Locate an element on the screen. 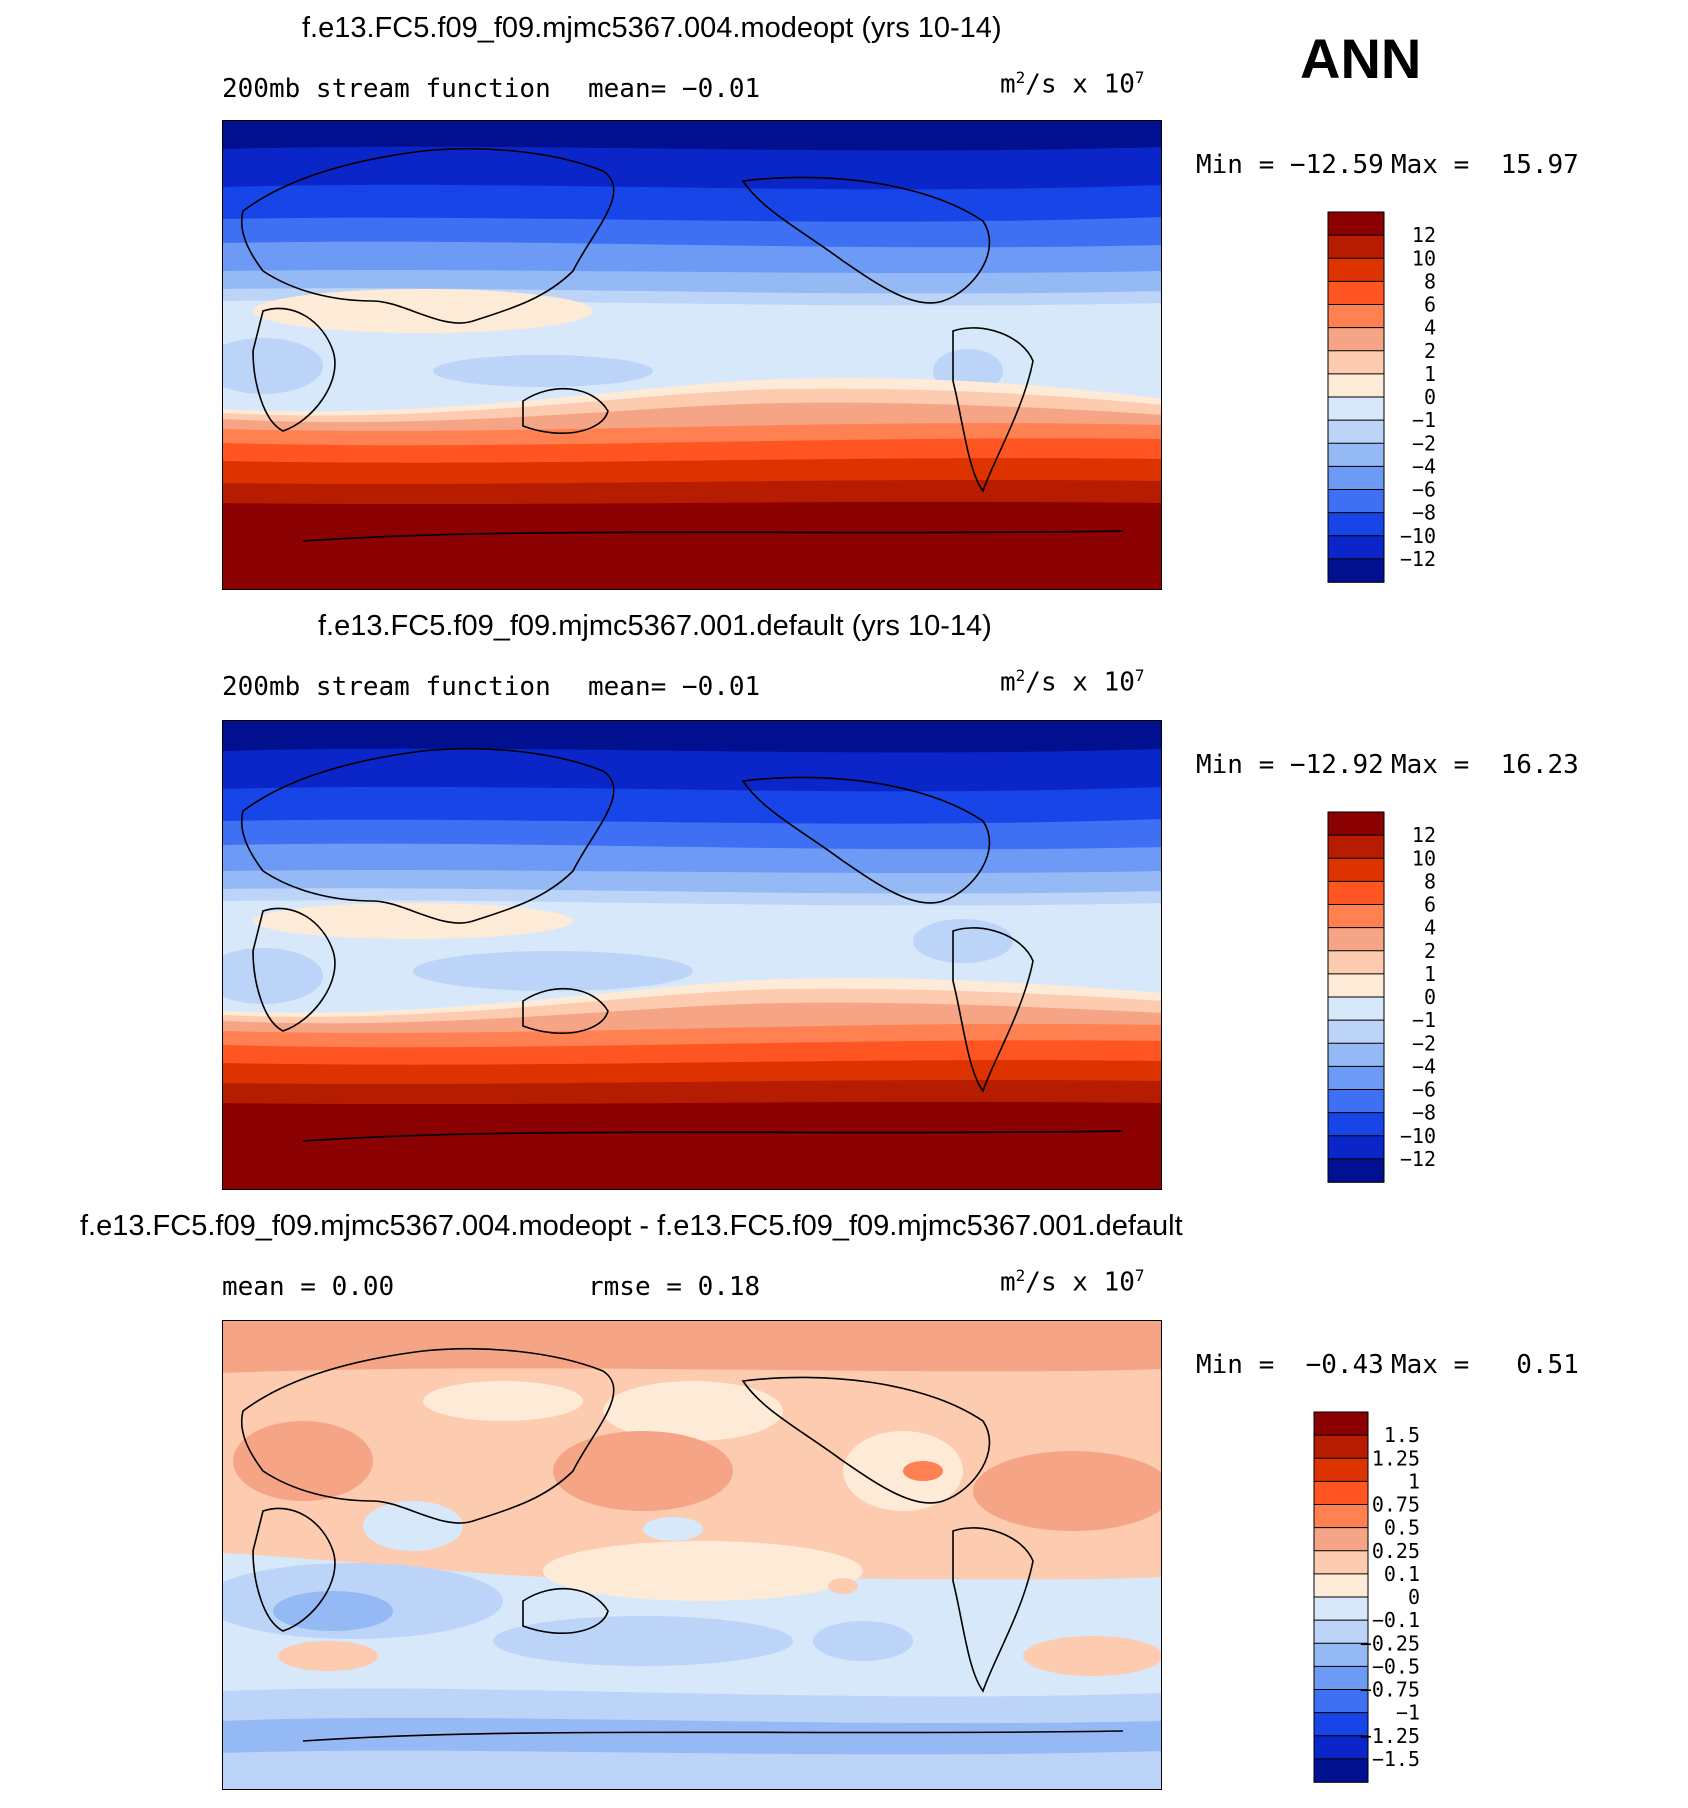  panel1-units: m2/s x 107 is located at coordinates (1072, 84).